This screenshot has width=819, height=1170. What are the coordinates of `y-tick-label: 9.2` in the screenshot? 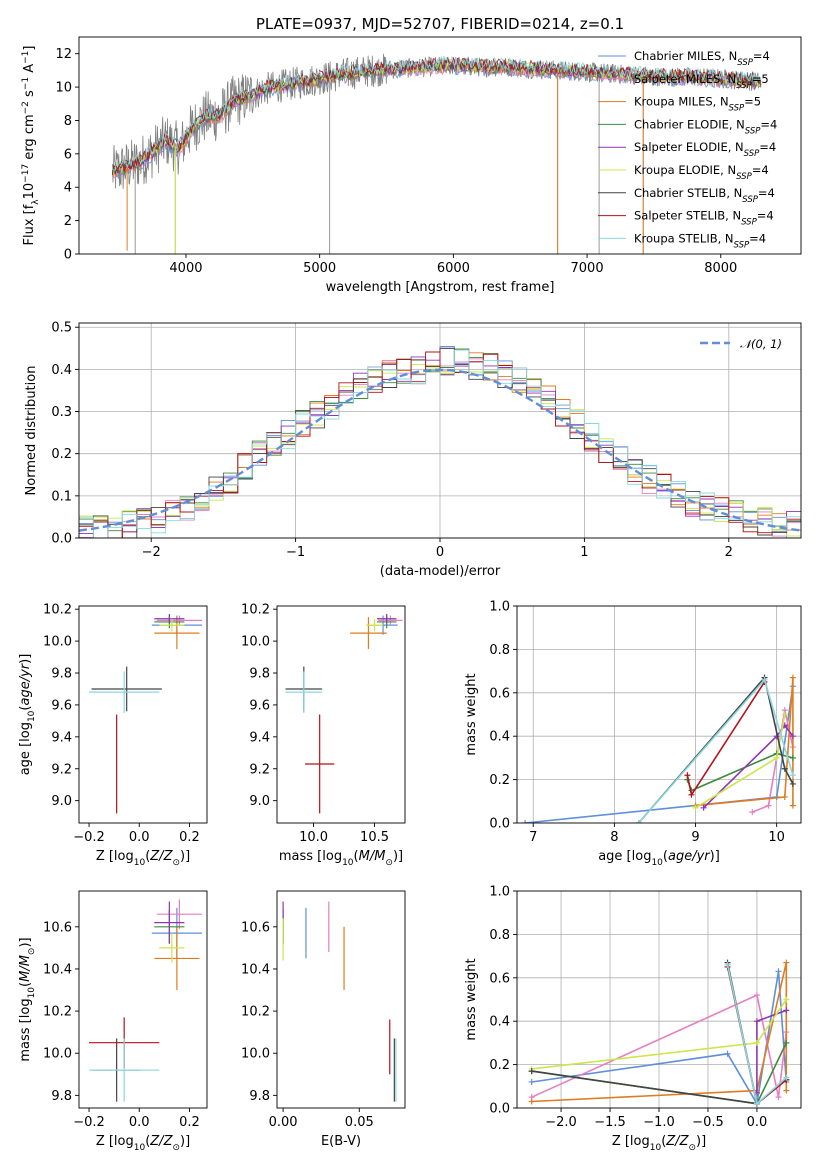 It's located at (259, 769).